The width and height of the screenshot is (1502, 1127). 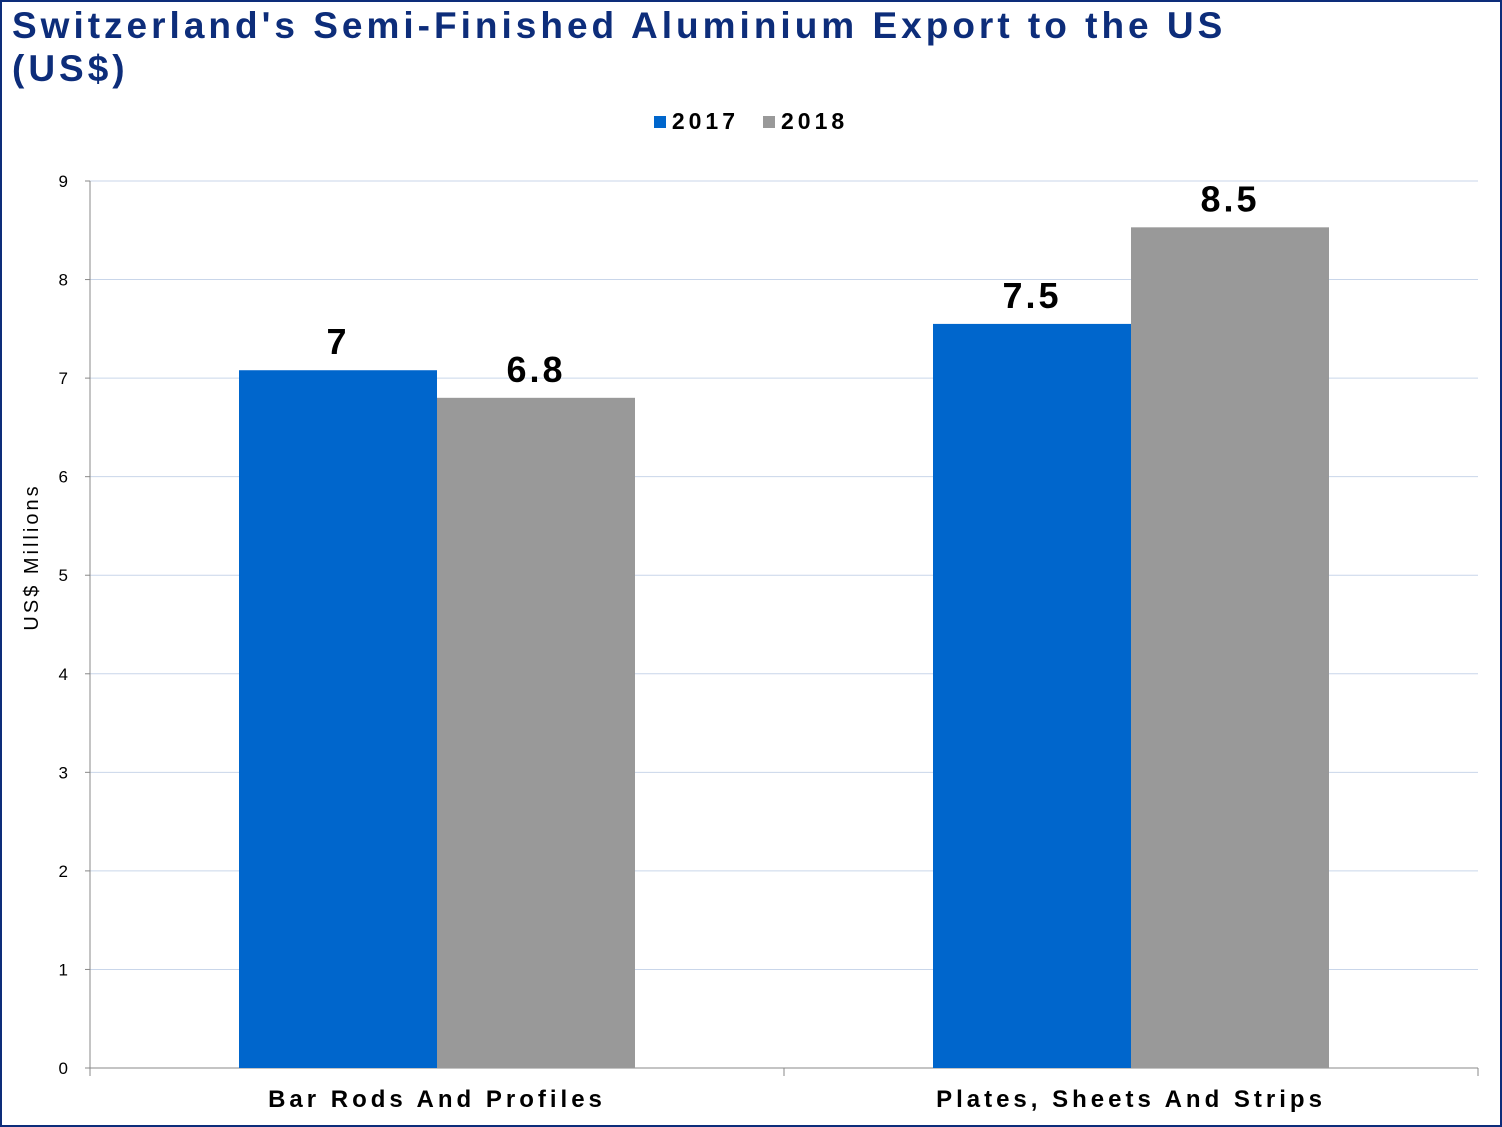 What do you see at coordinates (751, 121) in the screenshot?
I see `legend: 2017 2018` at bounding box center [751, 121].